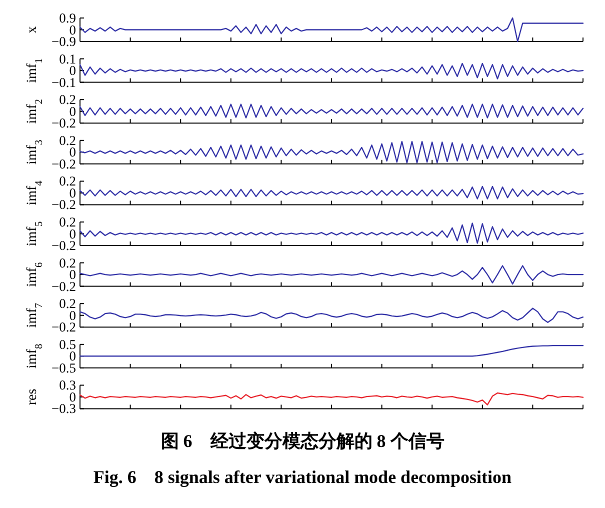  I want to click on caption: 图 6 经过变分模态分解的 8 个信号, so click(302, 441).